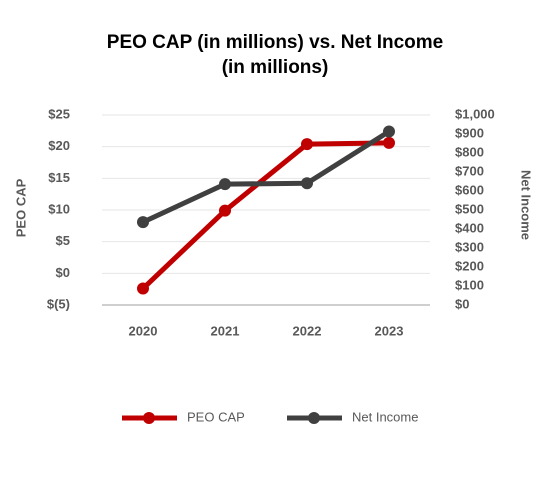  What do you see at coordinates (216, 416) in the screenshot?
I see `legend-label: PEO CAP` at bounding box center [216, 416].